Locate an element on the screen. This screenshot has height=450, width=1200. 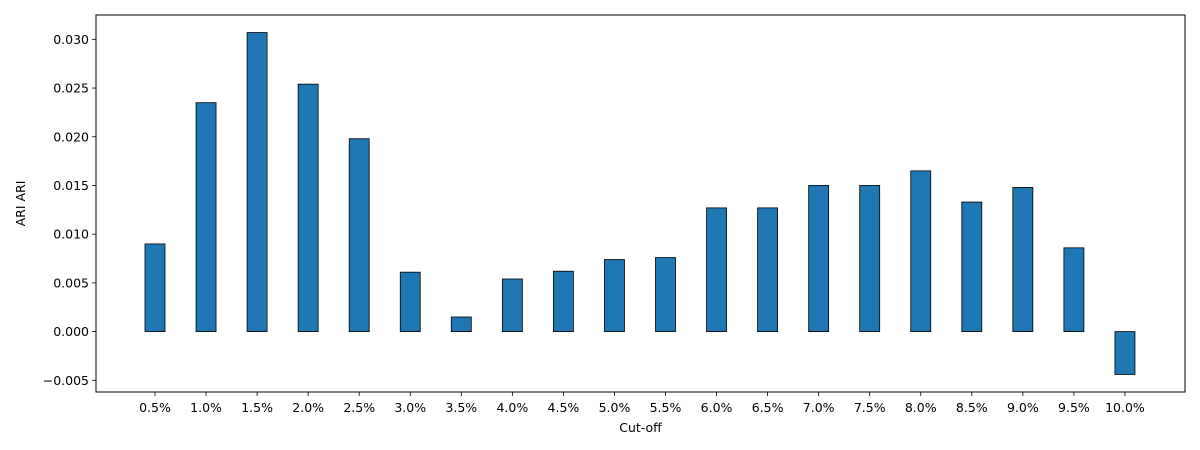
x-tick-label: 5.5% is located at coordinates (666, 407).